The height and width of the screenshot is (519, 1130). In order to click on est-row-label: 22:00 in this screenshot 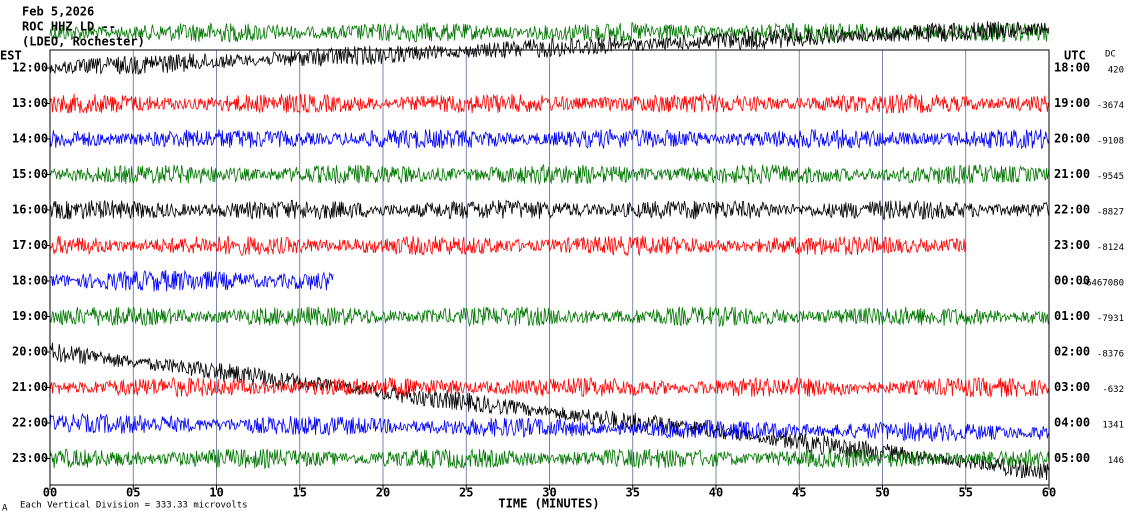, I will do `click(30, 423)`.